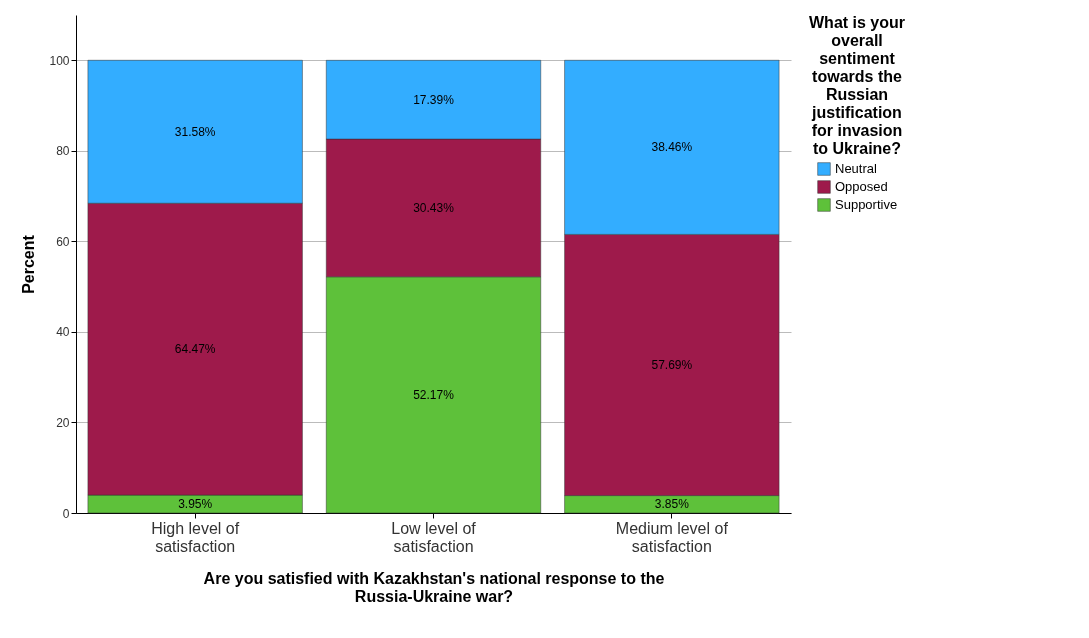 The height and width of the screenshot is (638, 1089). What do you see at coordinates (866, 204) in the screenshot?
I see `legend-label: Supportive` at bounding box center [866, 204].